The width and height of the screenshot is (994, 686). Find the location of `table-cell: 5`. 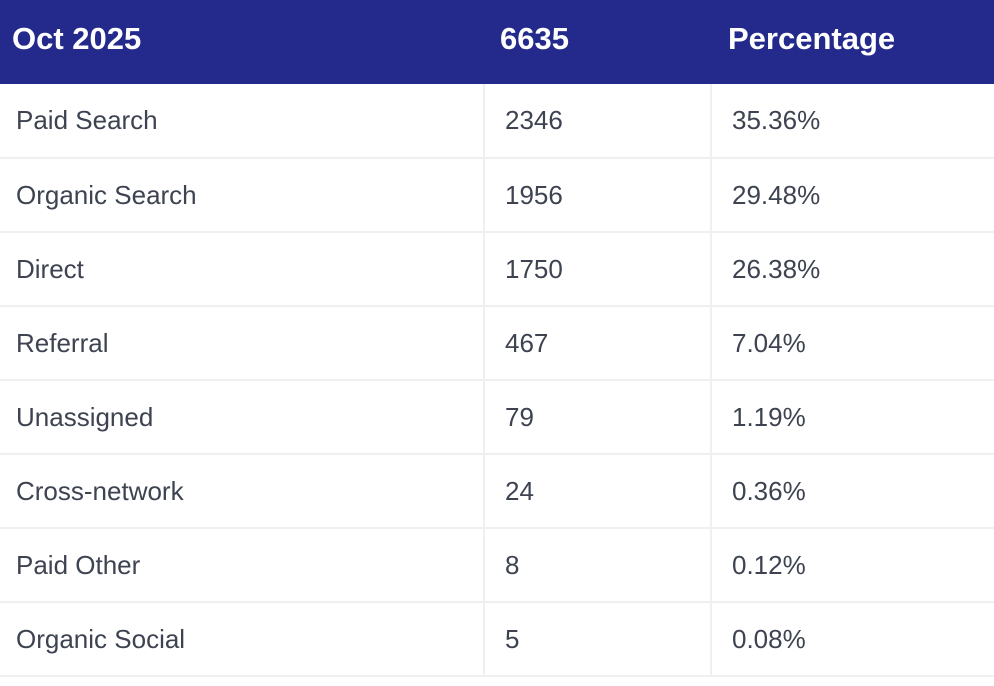

table-cell: 5 is located at coordinates (598, 639).